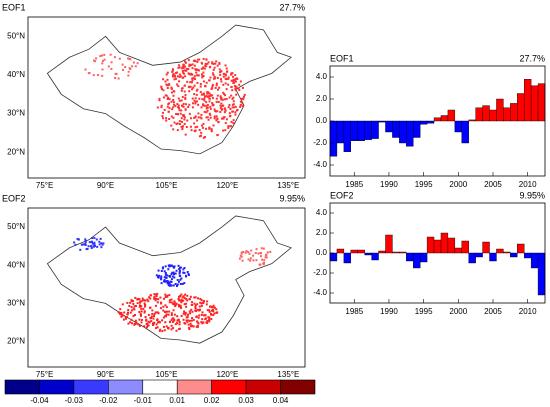 The image size is (550, 407). I want to click on x-tick-label: 1995, so click(424, 184).